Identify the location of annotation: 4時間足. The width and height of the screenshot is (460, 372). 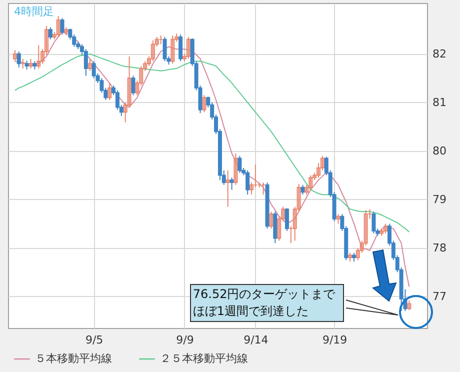
(34, 11).